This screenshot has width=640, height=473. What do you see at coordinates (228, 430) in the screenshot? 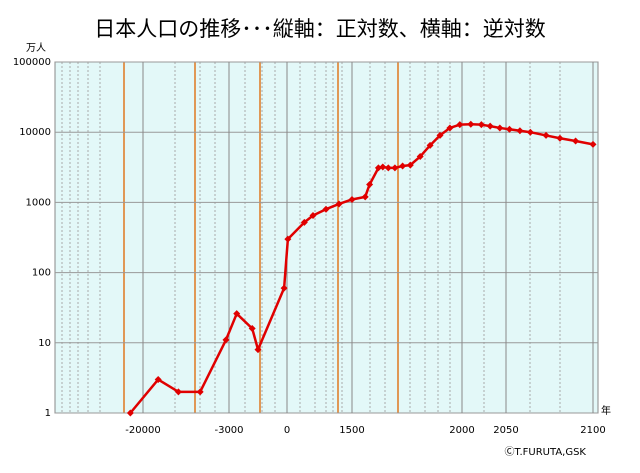
I see `x-tick-label: -3000` at bounding box center [228, 430].